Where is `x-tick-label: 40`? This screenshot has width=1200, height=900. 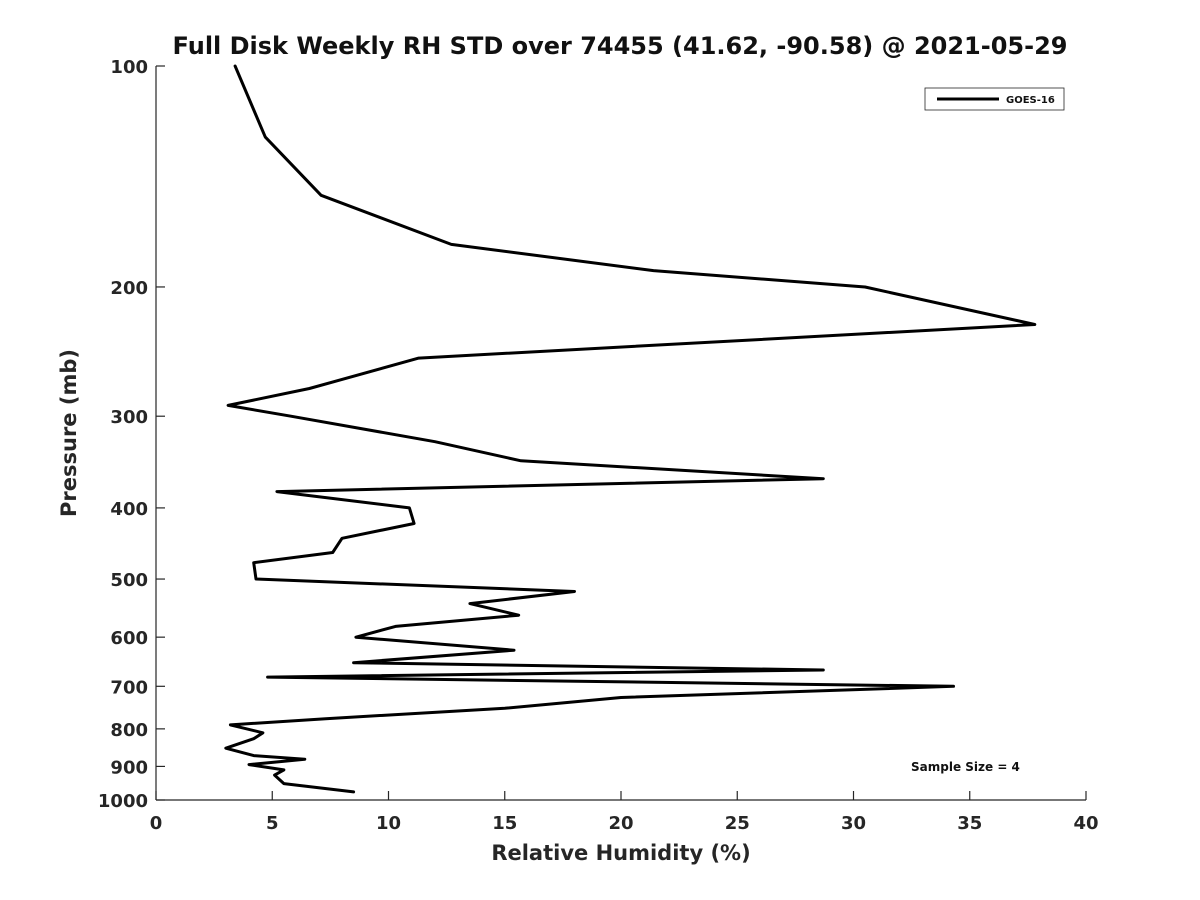 x-tick-label: 40 is located at coordinates (1085, 823).